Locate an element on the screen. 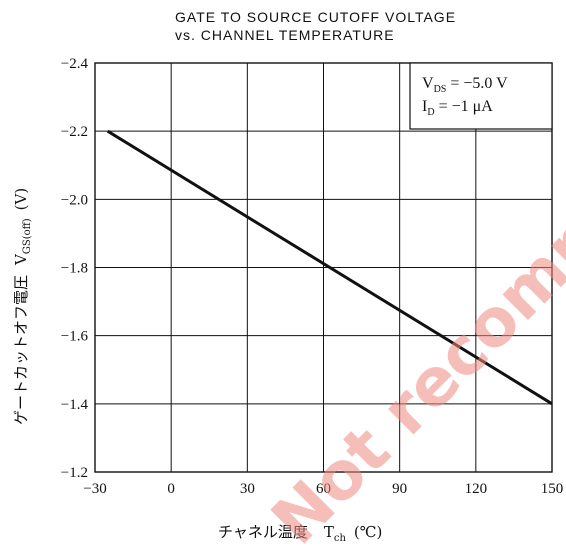 The image size is (566, 548). condition-id: ID = −1 μA is located at coordinates (457, 108).